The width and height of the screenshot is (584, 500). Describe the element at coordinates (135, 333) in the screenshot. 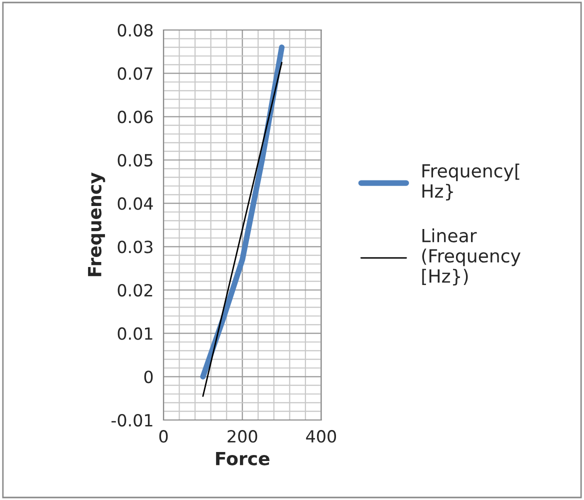

I see `y-tick-label: 0.01` at that location.